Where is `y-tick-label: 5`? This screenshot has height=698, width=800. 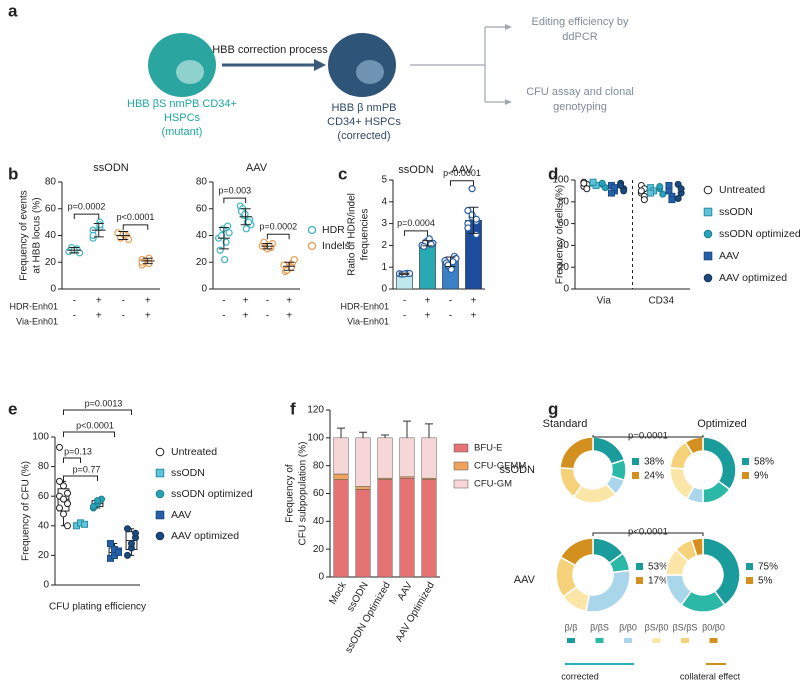
y-tick-label: 5 is located at coordinates (384, 180).